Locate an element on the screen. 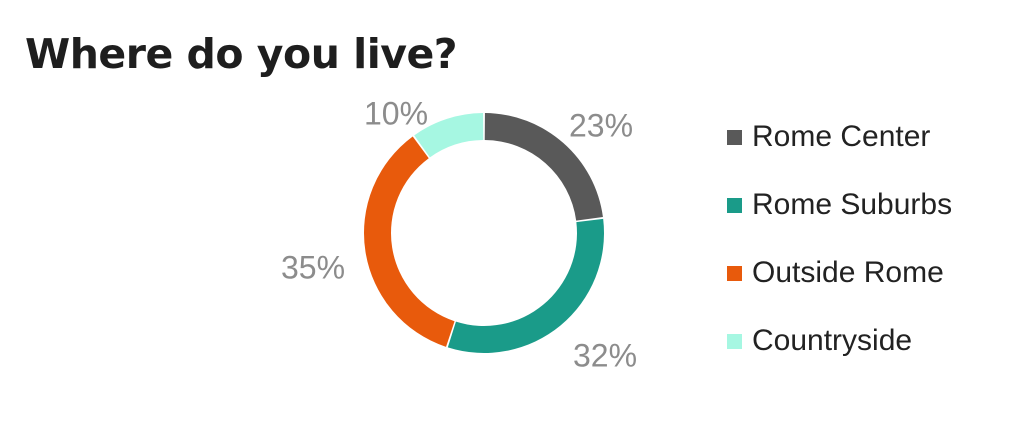 This screenshot has width=1027, height=424. chart-title: Where do you live? is located at coordinates (241, 54).